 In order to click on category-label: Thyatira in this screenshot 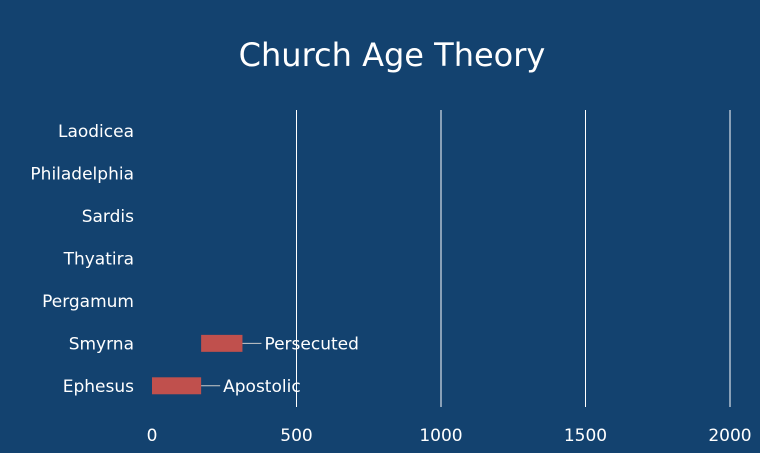, I will do `click(98, 260)`.